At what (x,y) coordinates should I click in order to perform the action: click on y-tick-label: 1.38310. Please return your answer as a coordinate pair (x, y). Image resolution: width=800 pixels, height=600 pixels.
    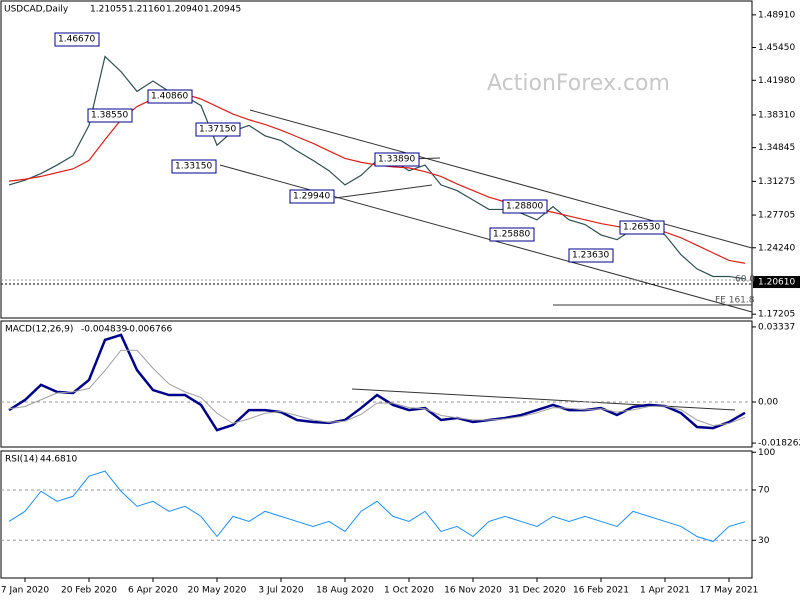
    Looking at the image, I should click on (776, 115).